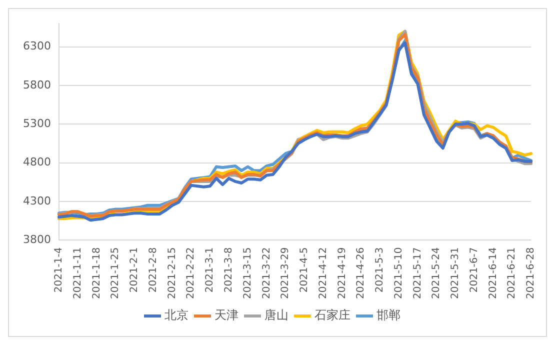 The width and height of the screenshot is (555, 345). I want to click on y-tick-label: 4800, so click(36, 162).